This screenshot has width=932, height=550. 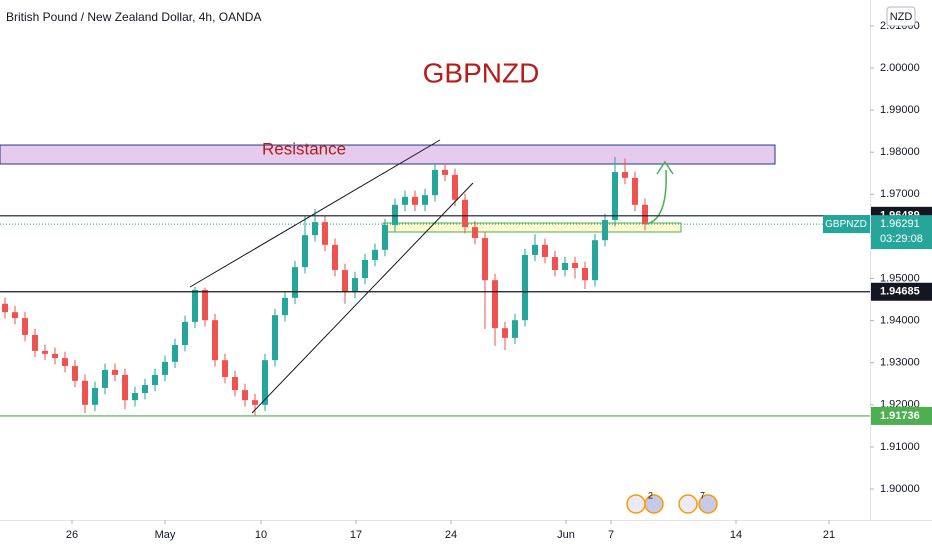 I want to click on y-tick-label: 1.91000, so click(x=900, y=447).